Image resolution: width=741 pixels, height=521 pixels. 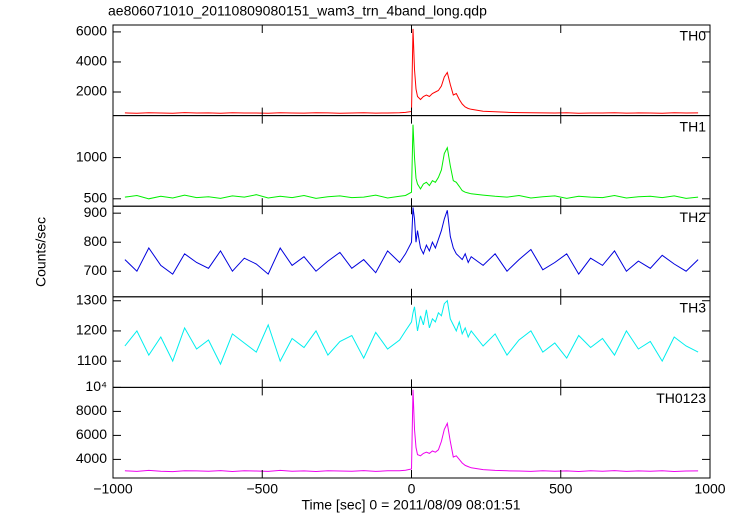 I want to click on y-tick-label: 500, so click(x=96, y=197).